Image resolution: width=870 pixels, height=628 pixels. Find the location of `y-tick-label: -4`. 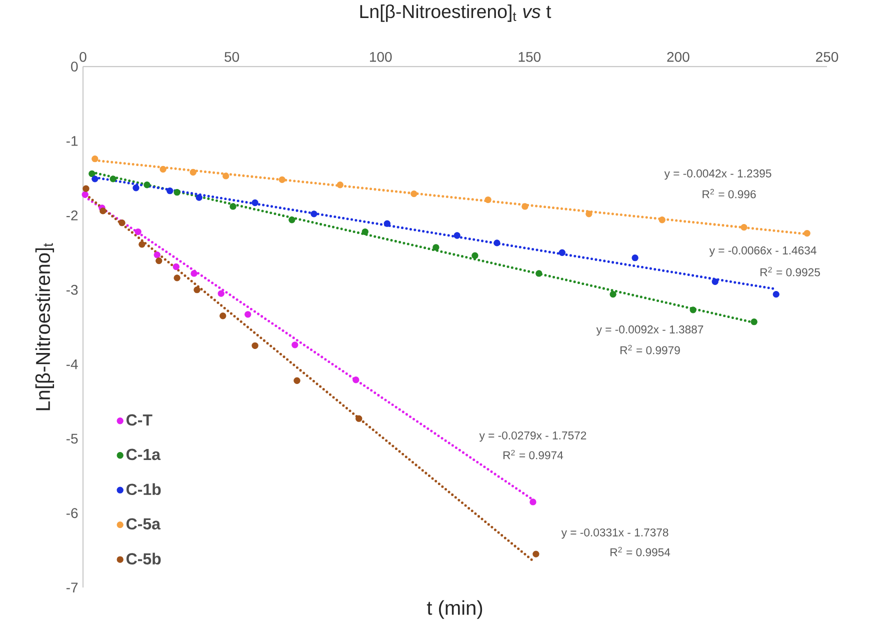

y-tick-label: -4 is located at coordinates (72, 365).